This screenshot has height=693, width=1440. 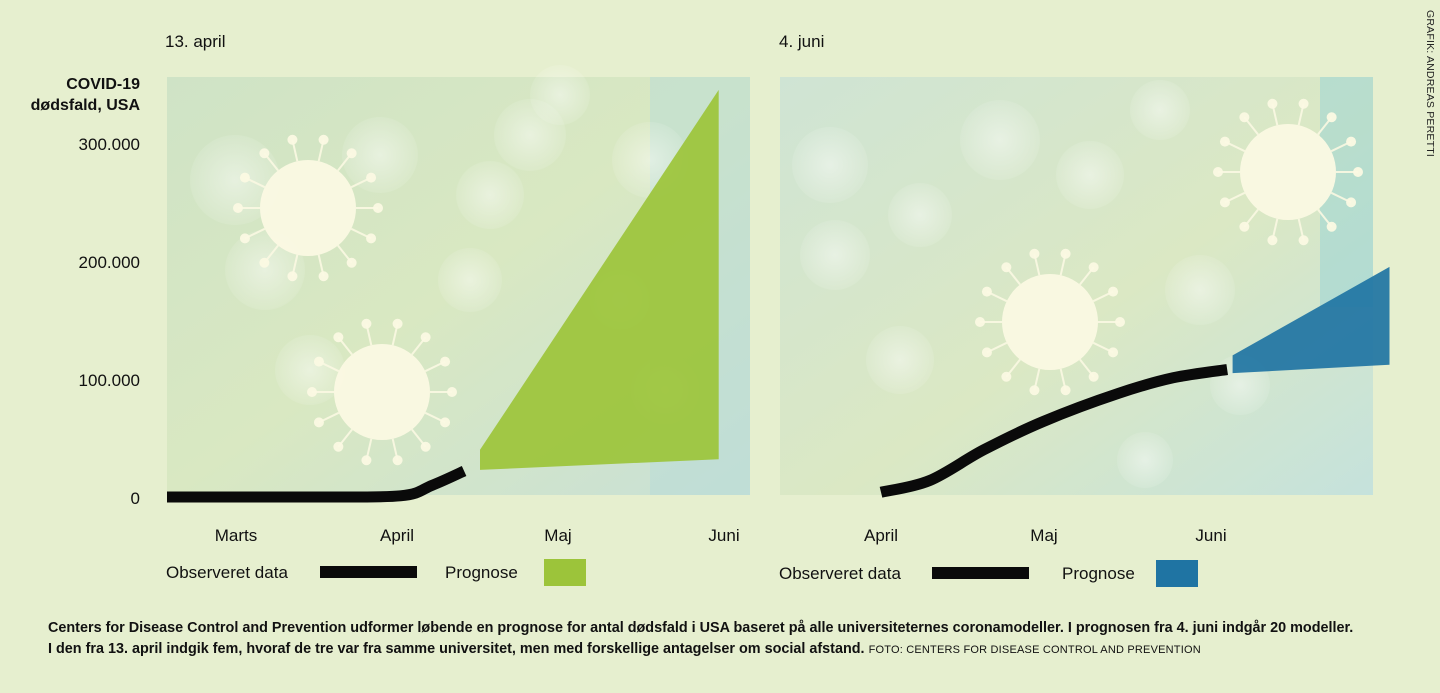 What do you see at coordinates (109, 380) in the screenshot?
I see `y-tick-100000: 100.000` at bounding box center [109, 380].